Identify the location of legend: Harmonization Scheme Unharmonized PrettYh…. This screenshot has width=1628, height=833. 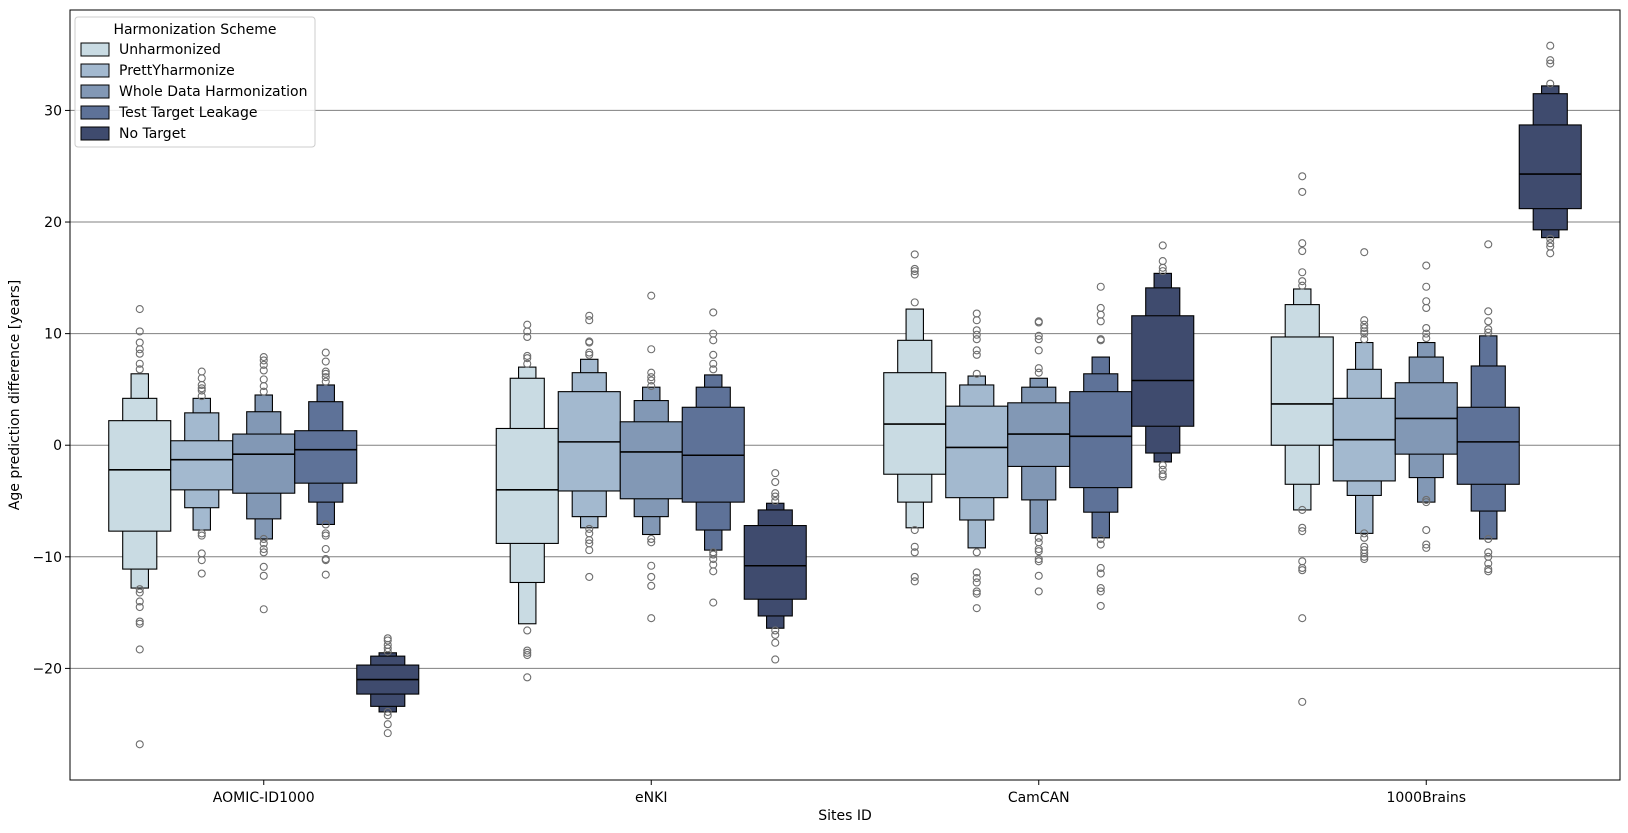
(195, 82).